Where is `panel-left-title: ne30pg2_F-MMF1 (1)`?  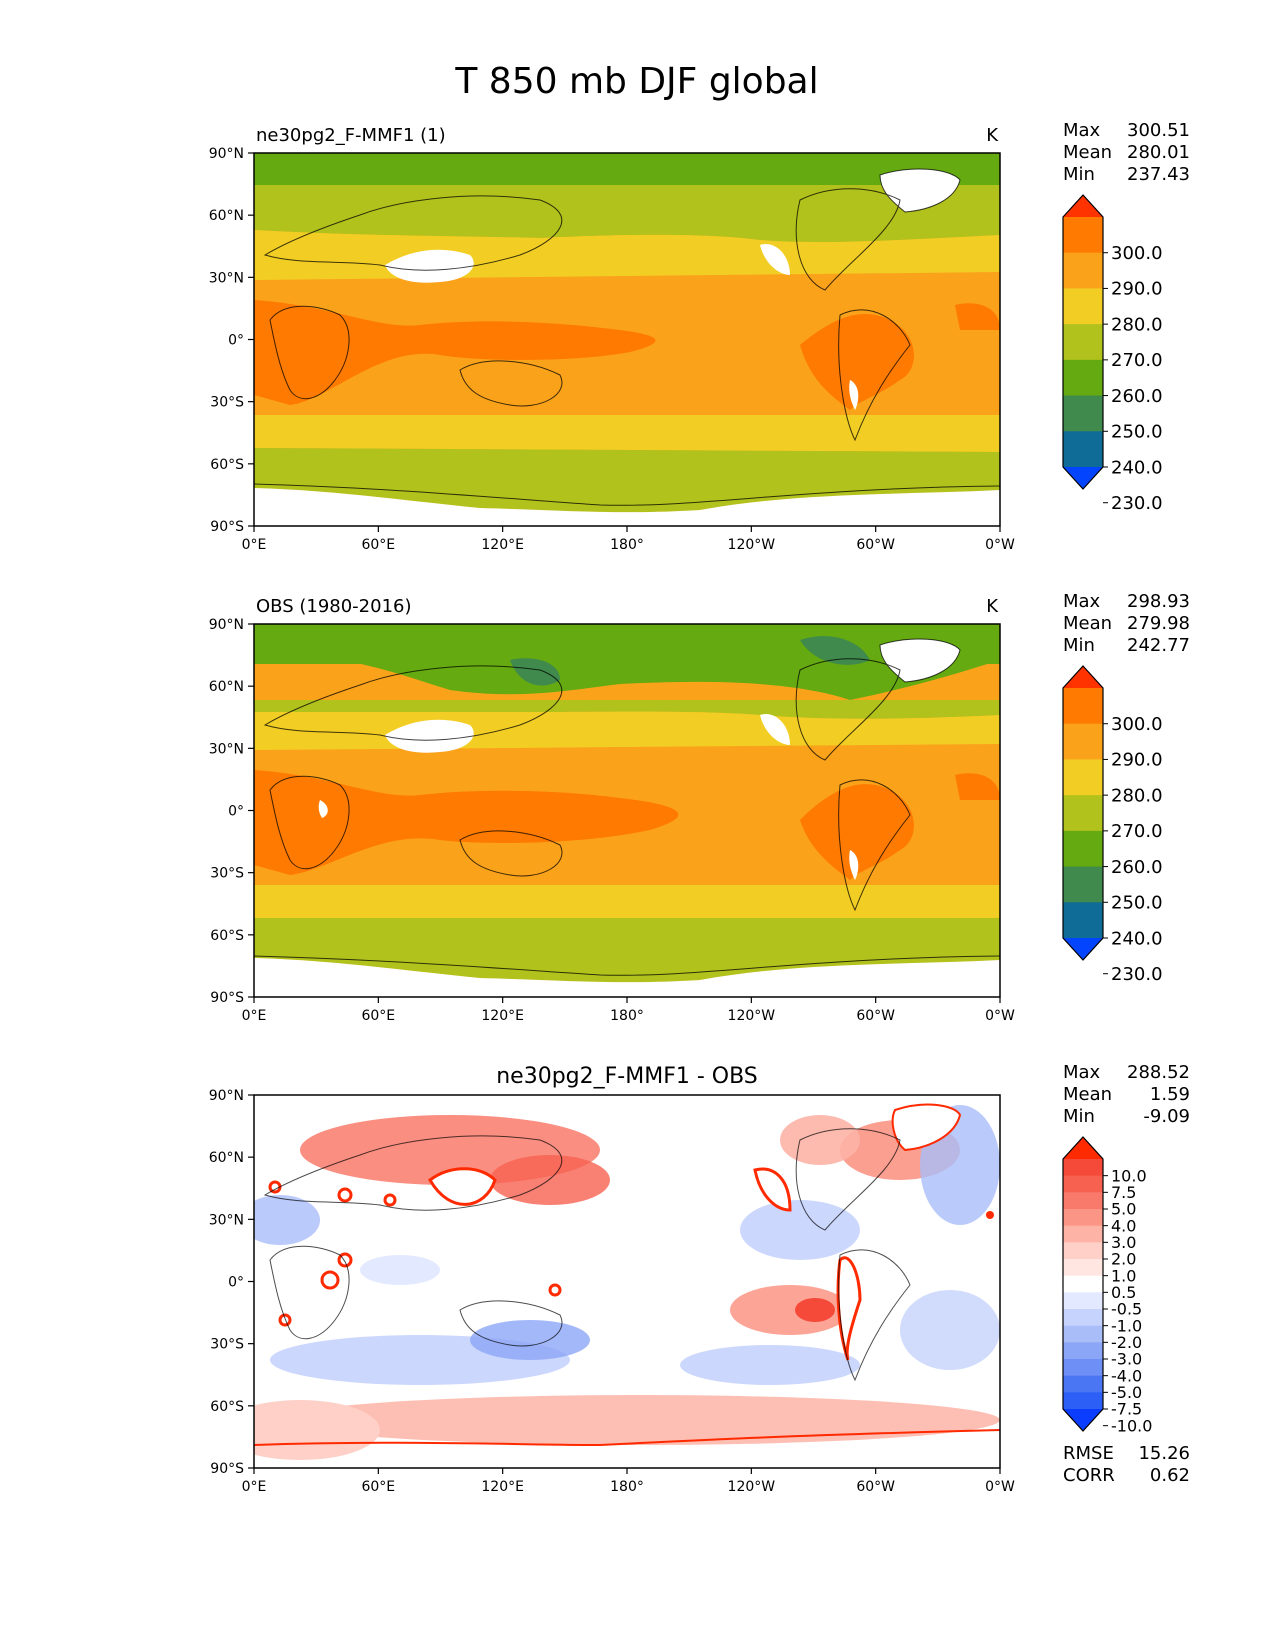 panel-left-title: ne30pg2_F-MMF1 (1) is located at coordinates (351, 135).